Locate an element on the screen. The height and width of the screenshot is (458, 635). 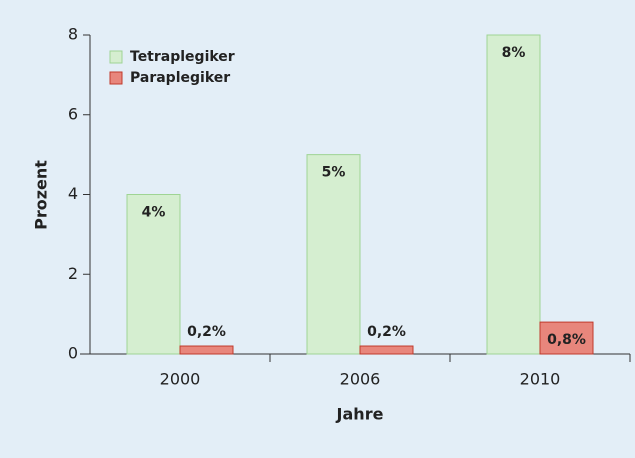
y-tick-label: 4 is located at coordinates (73, 193).